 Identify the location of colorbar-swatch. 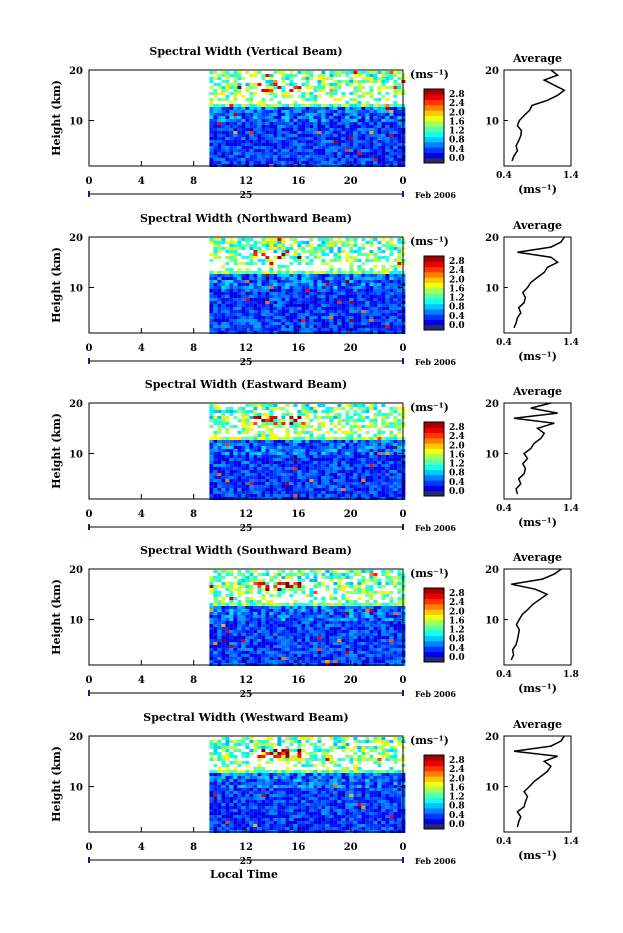
(434, 264).